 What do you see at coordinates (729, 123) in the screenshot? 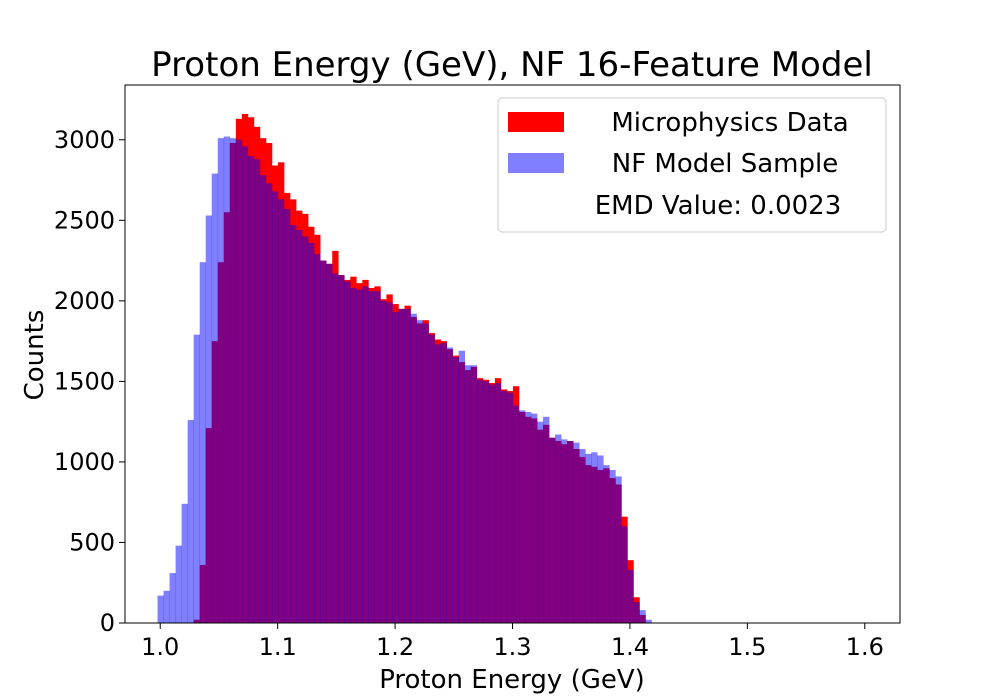
I see `legend-label-microphysics: Microphysics Data` at bounding box center [729, 123].